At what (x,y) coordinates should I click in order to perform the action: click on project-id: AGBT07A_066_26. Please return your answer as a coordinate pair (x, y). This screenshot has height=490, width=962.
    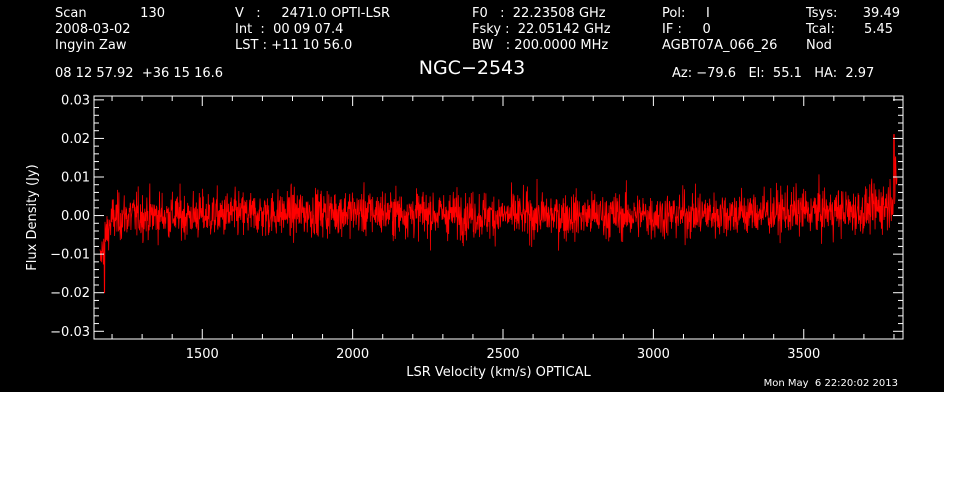
    Looking at the image, I should click on (720, 45).